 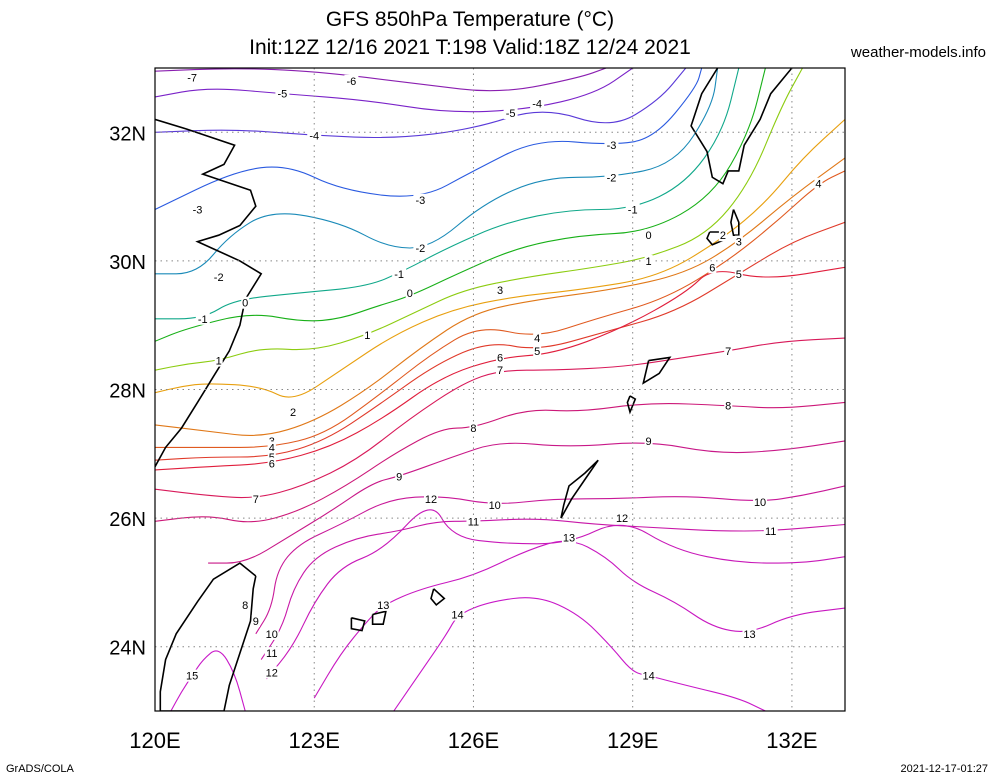 What do you see at coordinates (358, 624) in the screenshot?
I see `iriomote-coastline` at bounding box center [358, 624].